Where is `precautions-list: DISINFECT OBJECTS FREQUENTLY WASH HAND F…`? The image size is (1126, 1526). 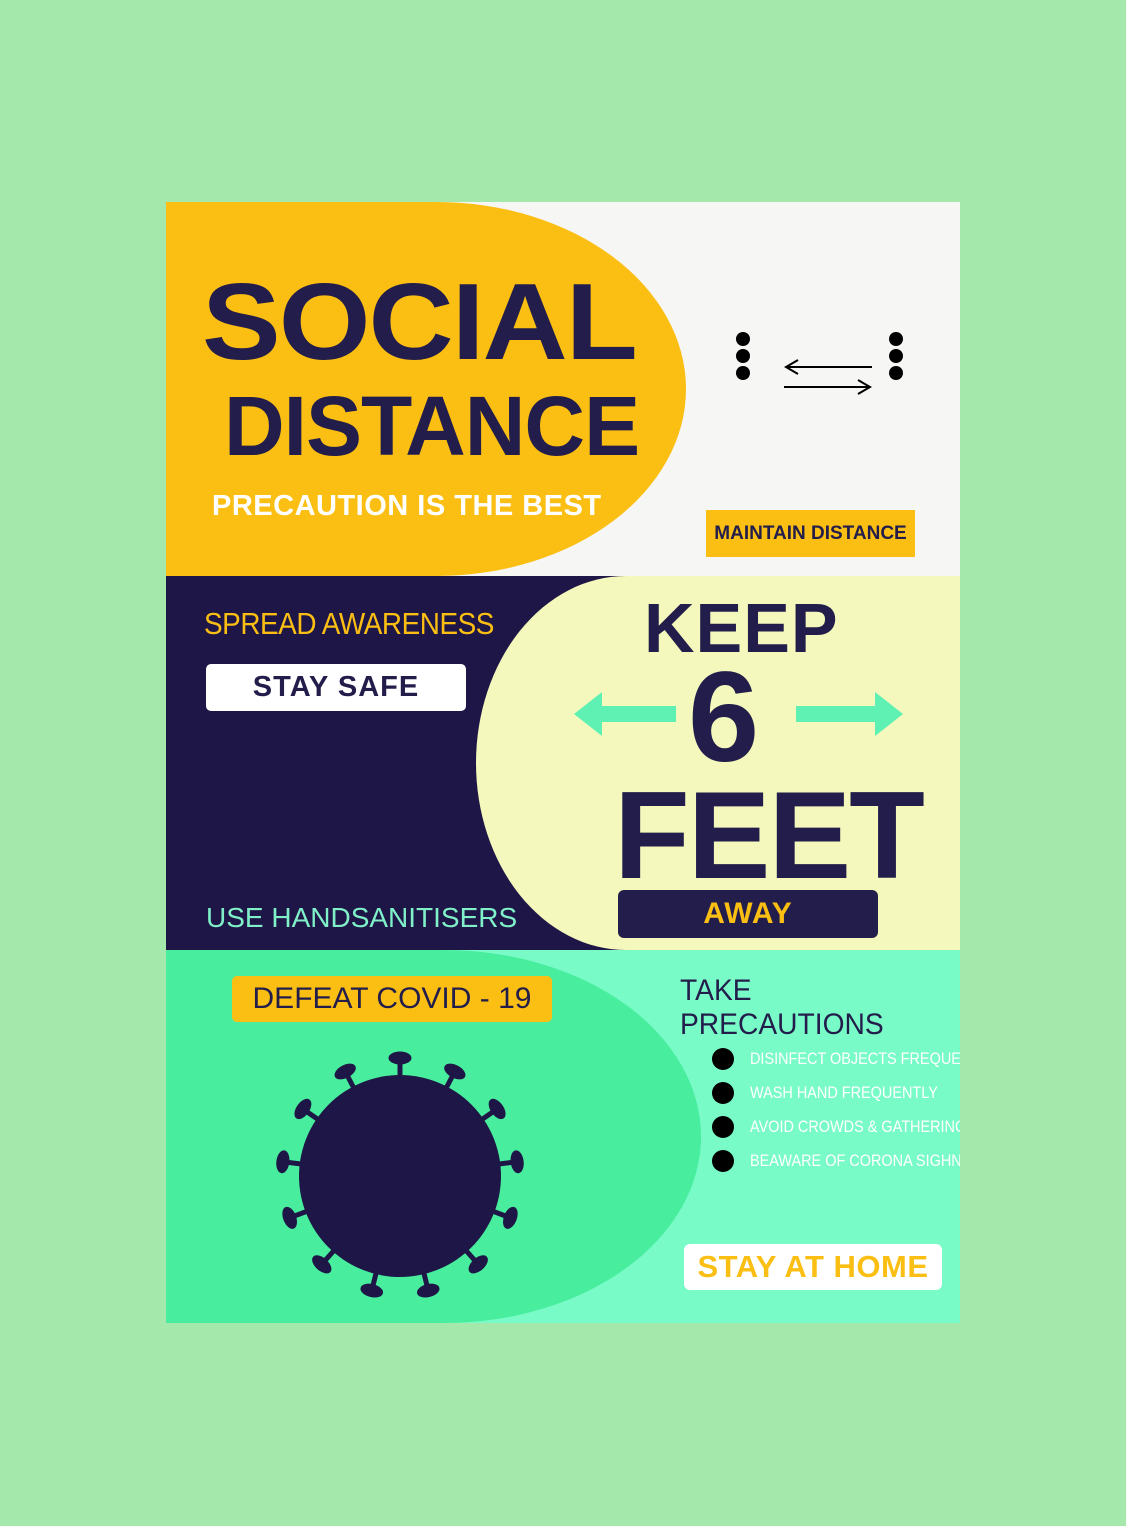 precautions-list: DISINFECT OBJECTS FREQUENTLY WASH HAND F… is located at coordinates (836, 1110).